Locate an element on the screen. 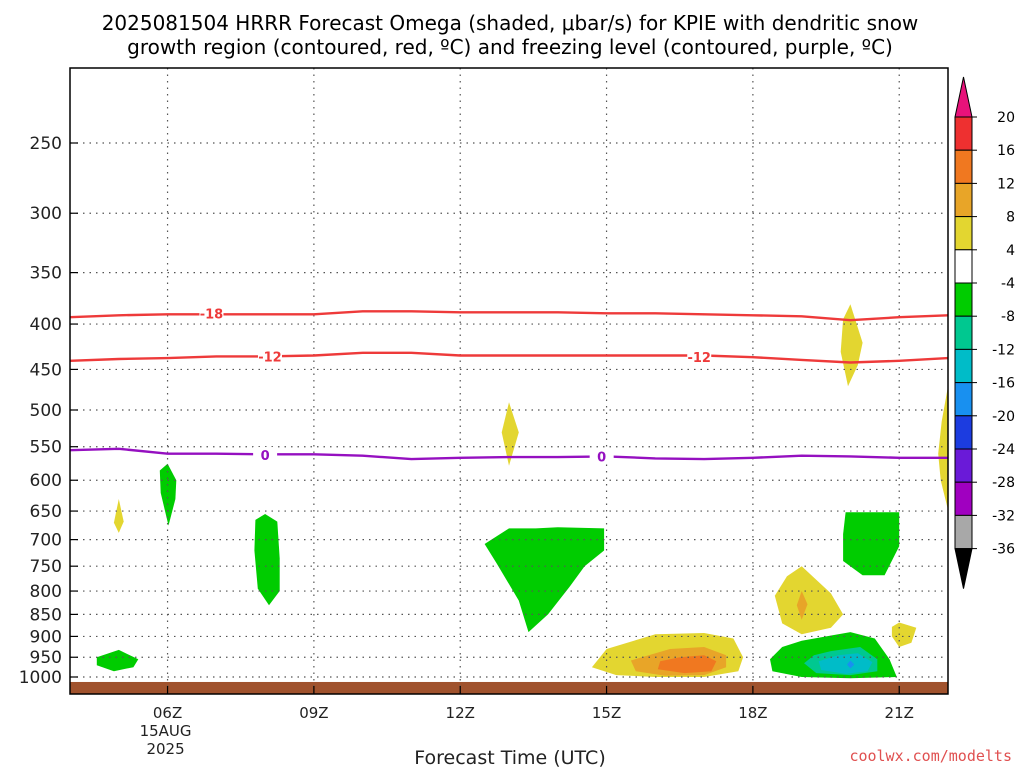 This screenshot has width=1024, height=768. terrain-strip is located at coordinates (509, 687).